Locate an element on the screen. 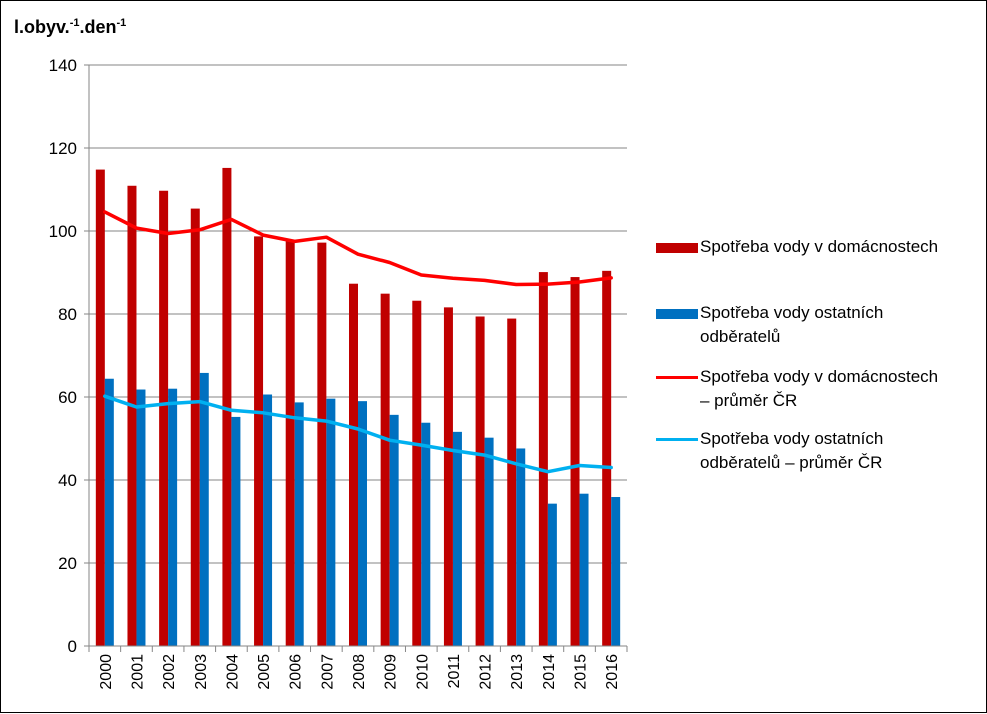 The width and height of the screenshot is (987, 714). legend-swatch-others-line is located at coordinates (677, 439).